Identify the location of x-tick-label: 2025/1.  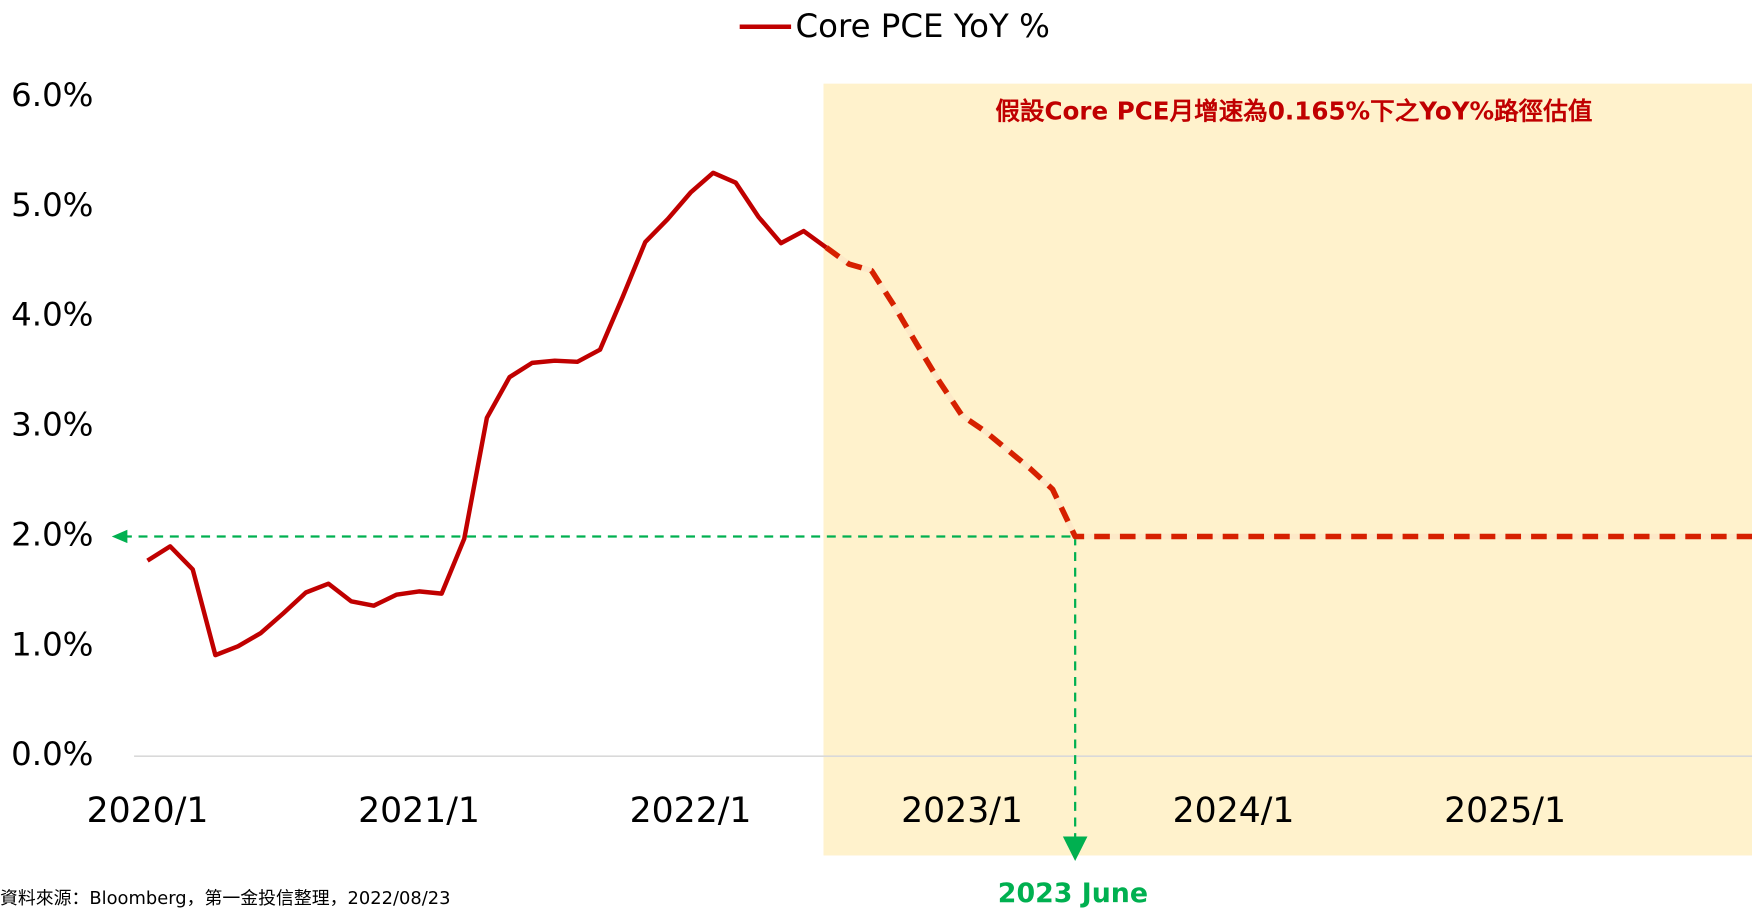
(1505, 811).